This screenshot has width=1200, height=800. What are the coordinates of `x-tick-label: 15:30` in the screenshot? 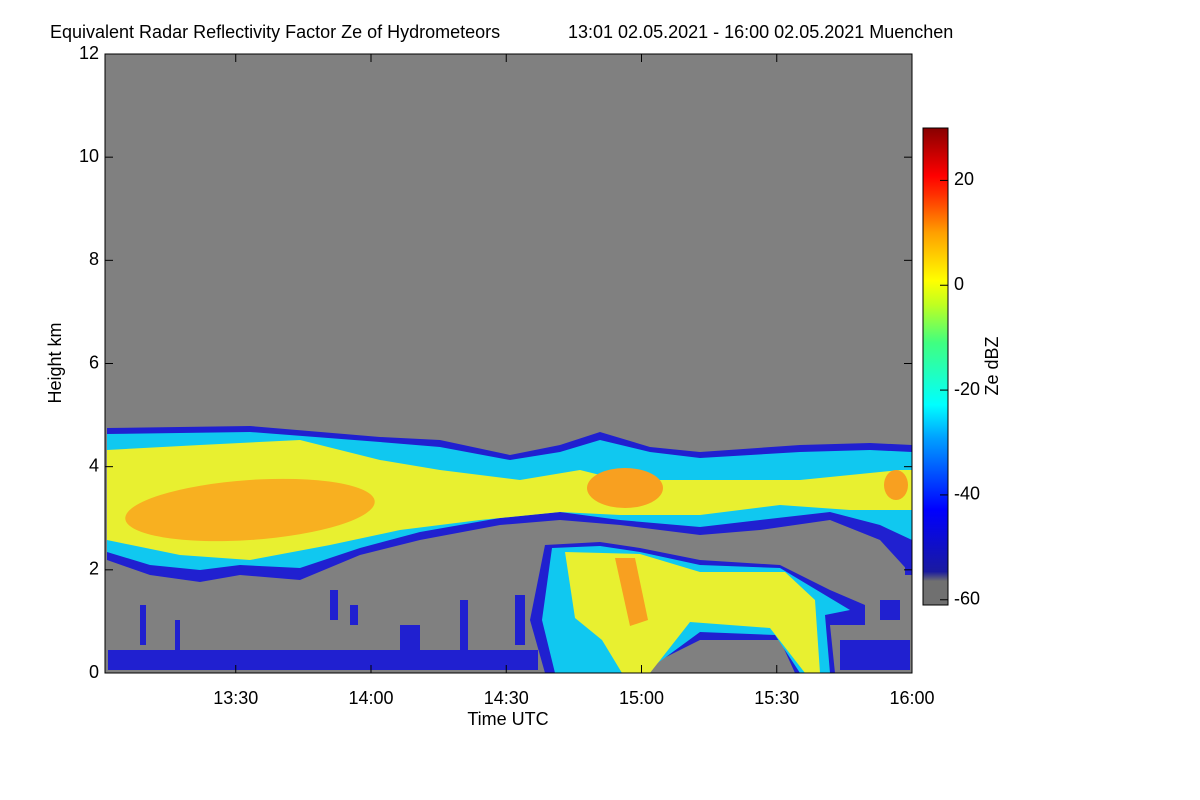 It's located at (776, 698).